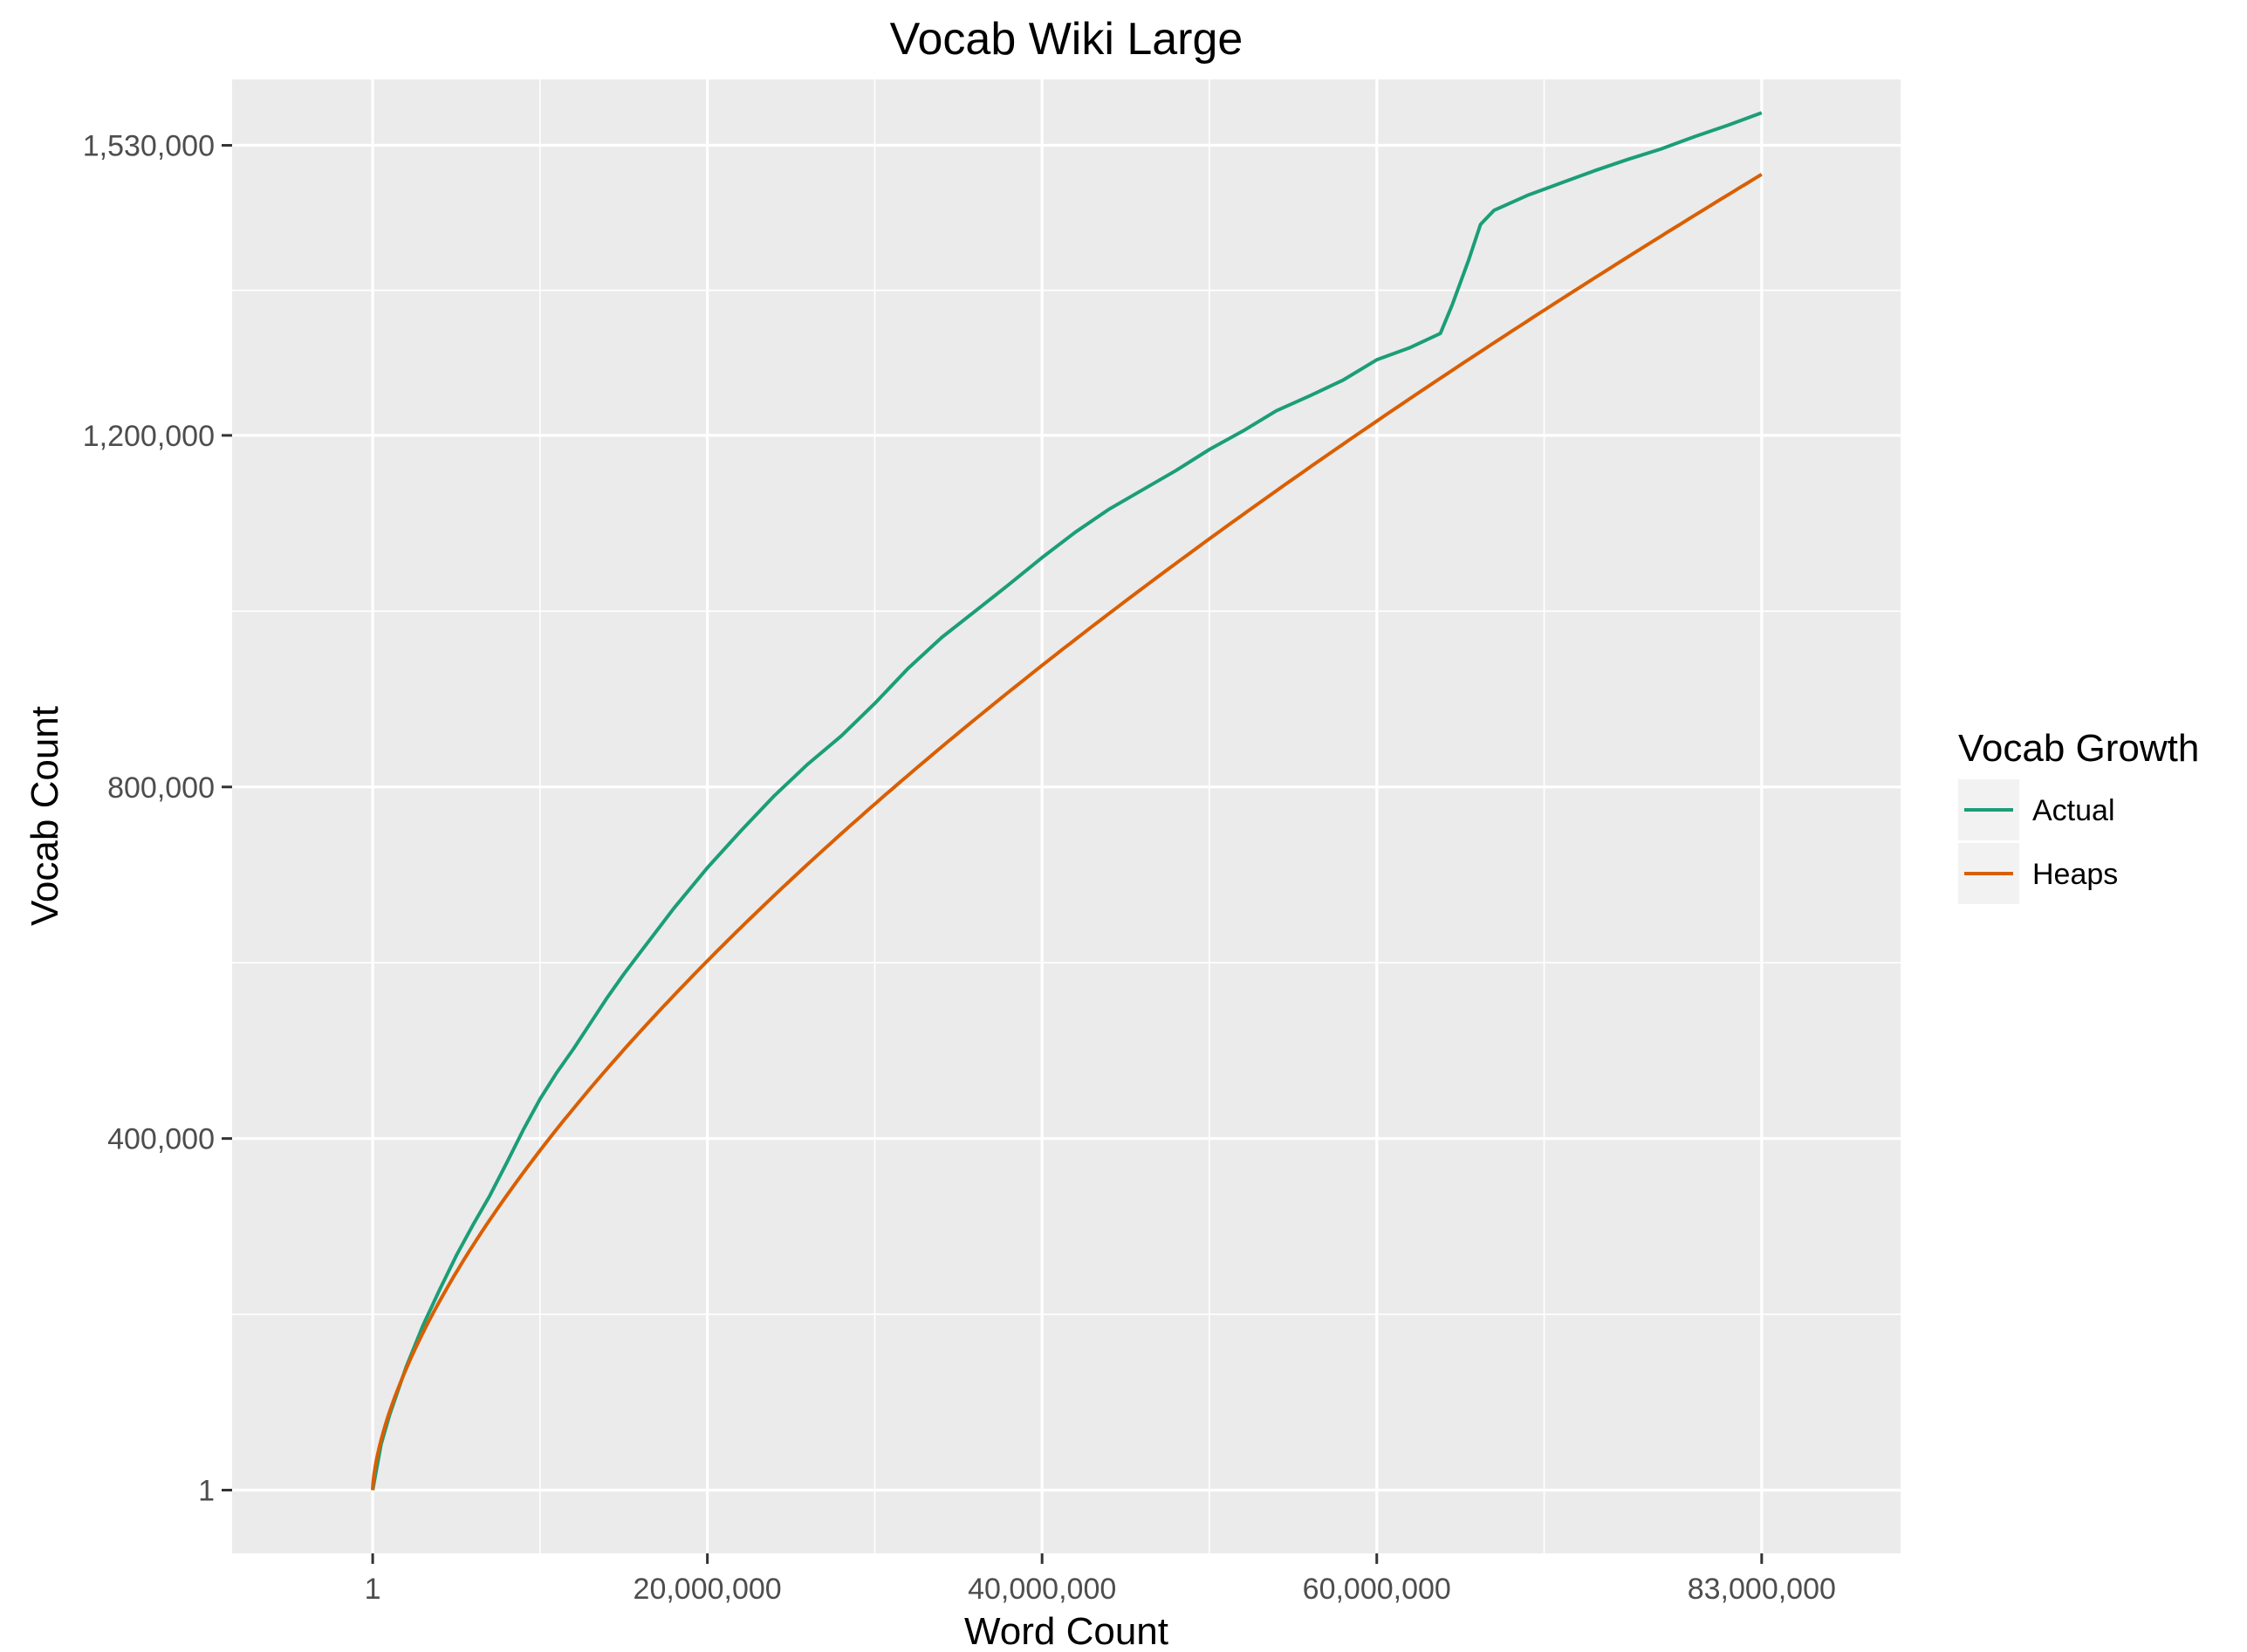  What do you see at coordinates (161, 788) in the screenshot?
I see `y-tick-label: 800,000` at bounding box center [161, 788].